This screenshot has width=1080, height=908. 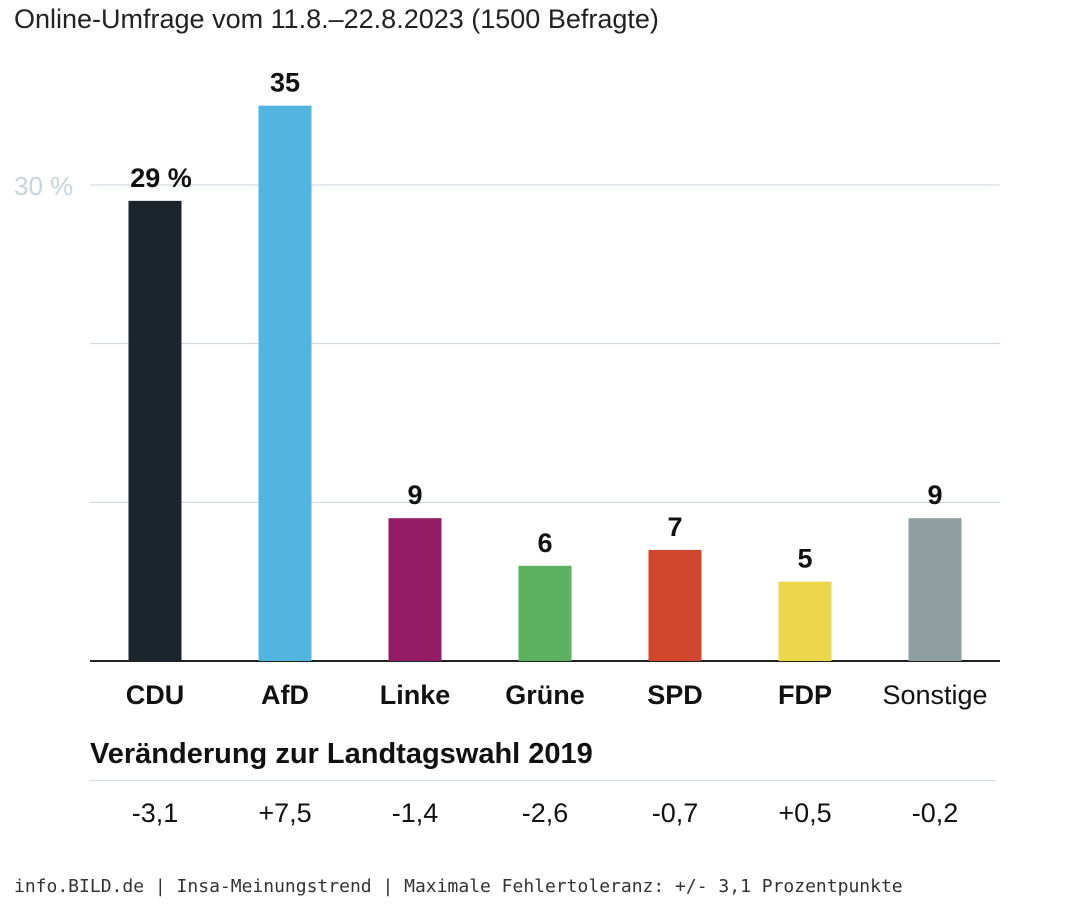 What do you see at coordinates (415, 695) in the screenshot?
I see `category-label-linke: Linke` at bounding box center [415, 695].